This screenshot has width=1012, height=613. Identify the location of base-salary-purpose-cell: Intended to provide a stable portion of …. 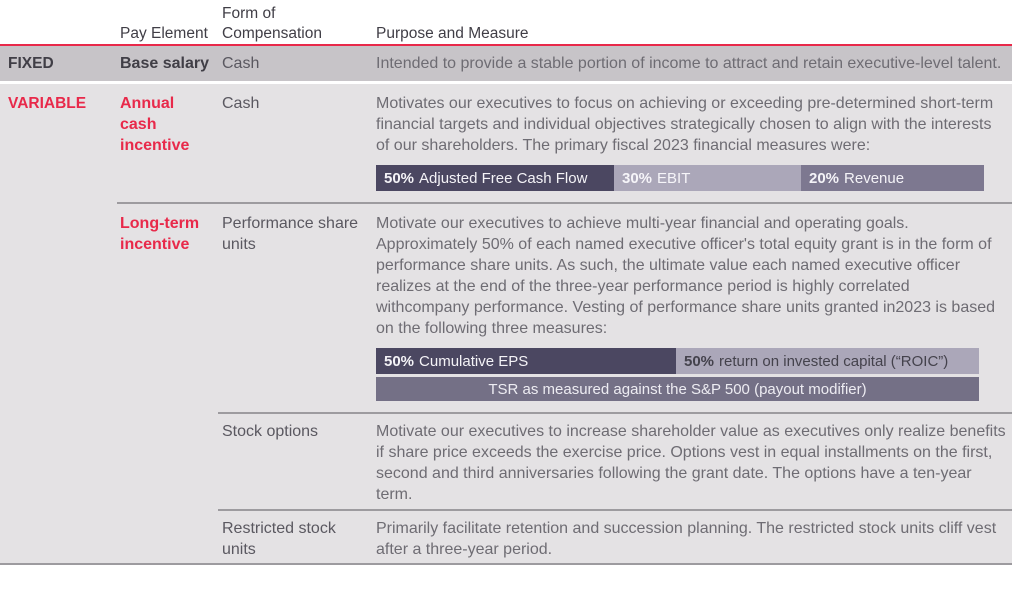
(693, 63).